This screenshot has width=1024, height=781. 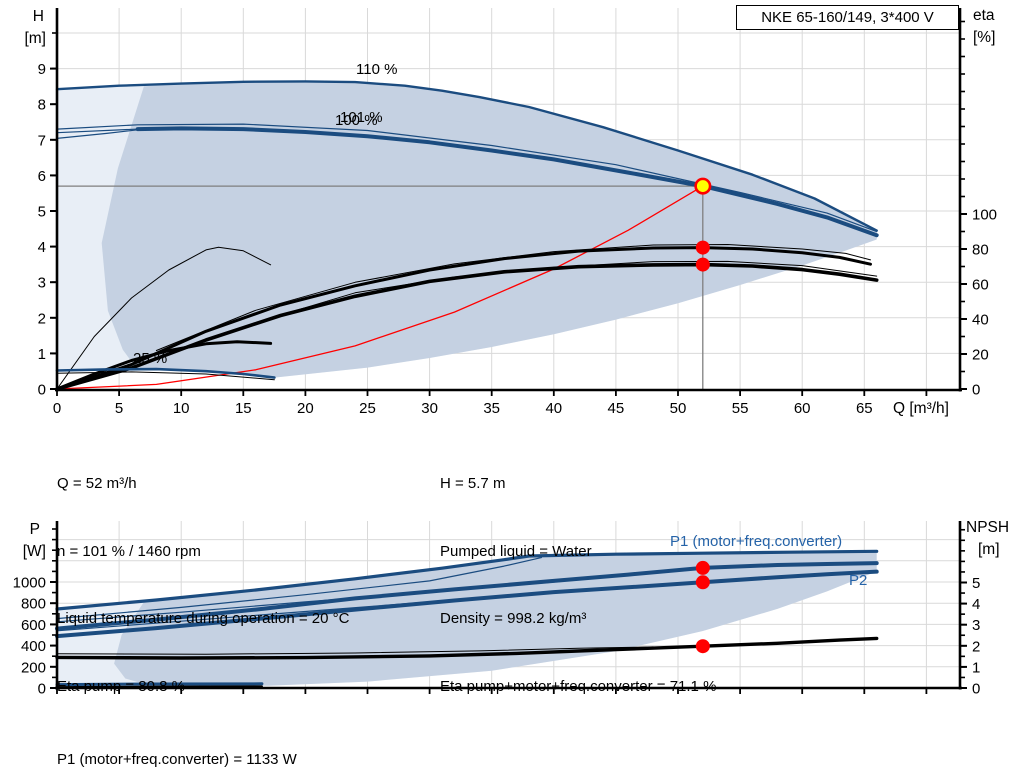 What do you see at coordinates (165, 376) in the screenshot?
I see `top-curve-speed-25-thin` at bounding box center [165, 376].